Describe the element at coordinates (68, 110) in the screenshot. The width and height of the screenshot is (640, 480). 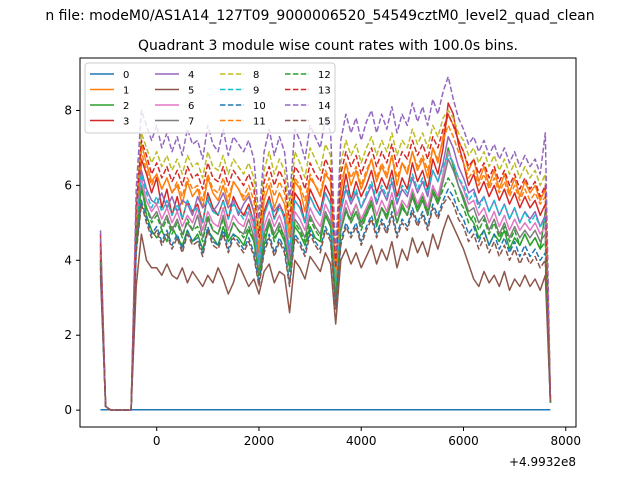
I see `y-tick-label: 8` at that location.